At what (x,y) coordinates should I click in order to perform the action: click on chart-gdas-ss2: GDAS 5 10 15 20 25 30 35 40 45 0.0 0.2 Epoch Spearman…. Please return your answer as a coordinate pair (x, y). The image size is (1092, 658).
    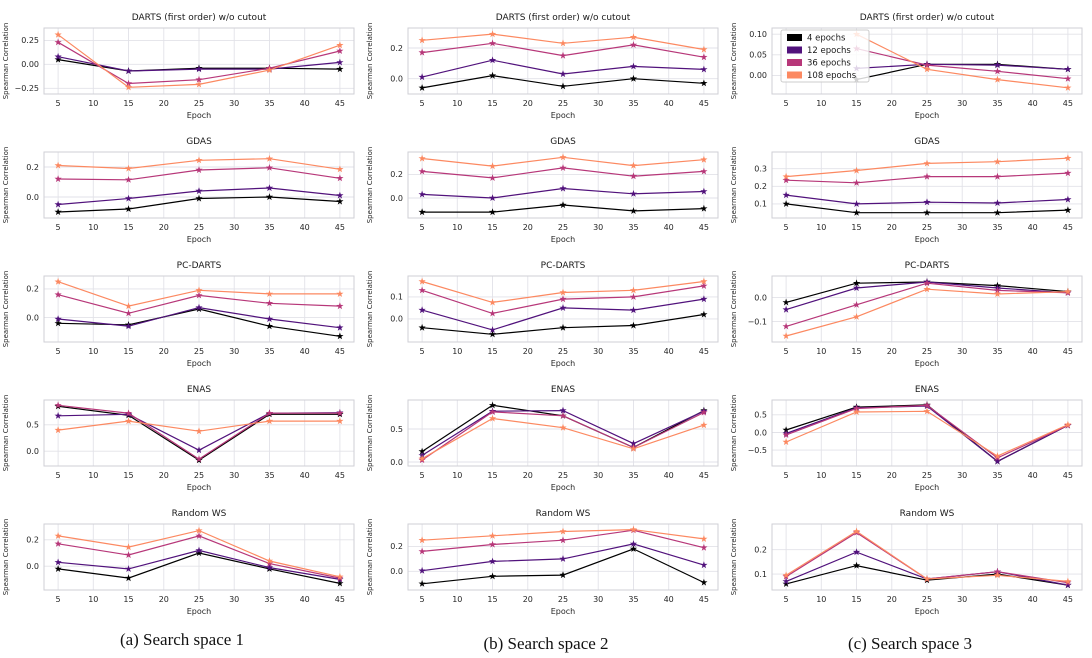
    Looking at the image, I should click on (546, 186).